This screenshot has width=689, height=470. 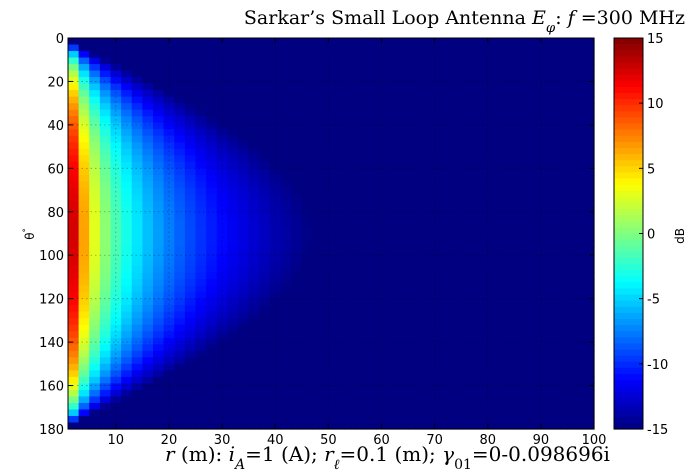 What do you see at coordinates (434, 440) in the screenshot?
I see `x-tick-label: 70` at bounding box center [434, 440].